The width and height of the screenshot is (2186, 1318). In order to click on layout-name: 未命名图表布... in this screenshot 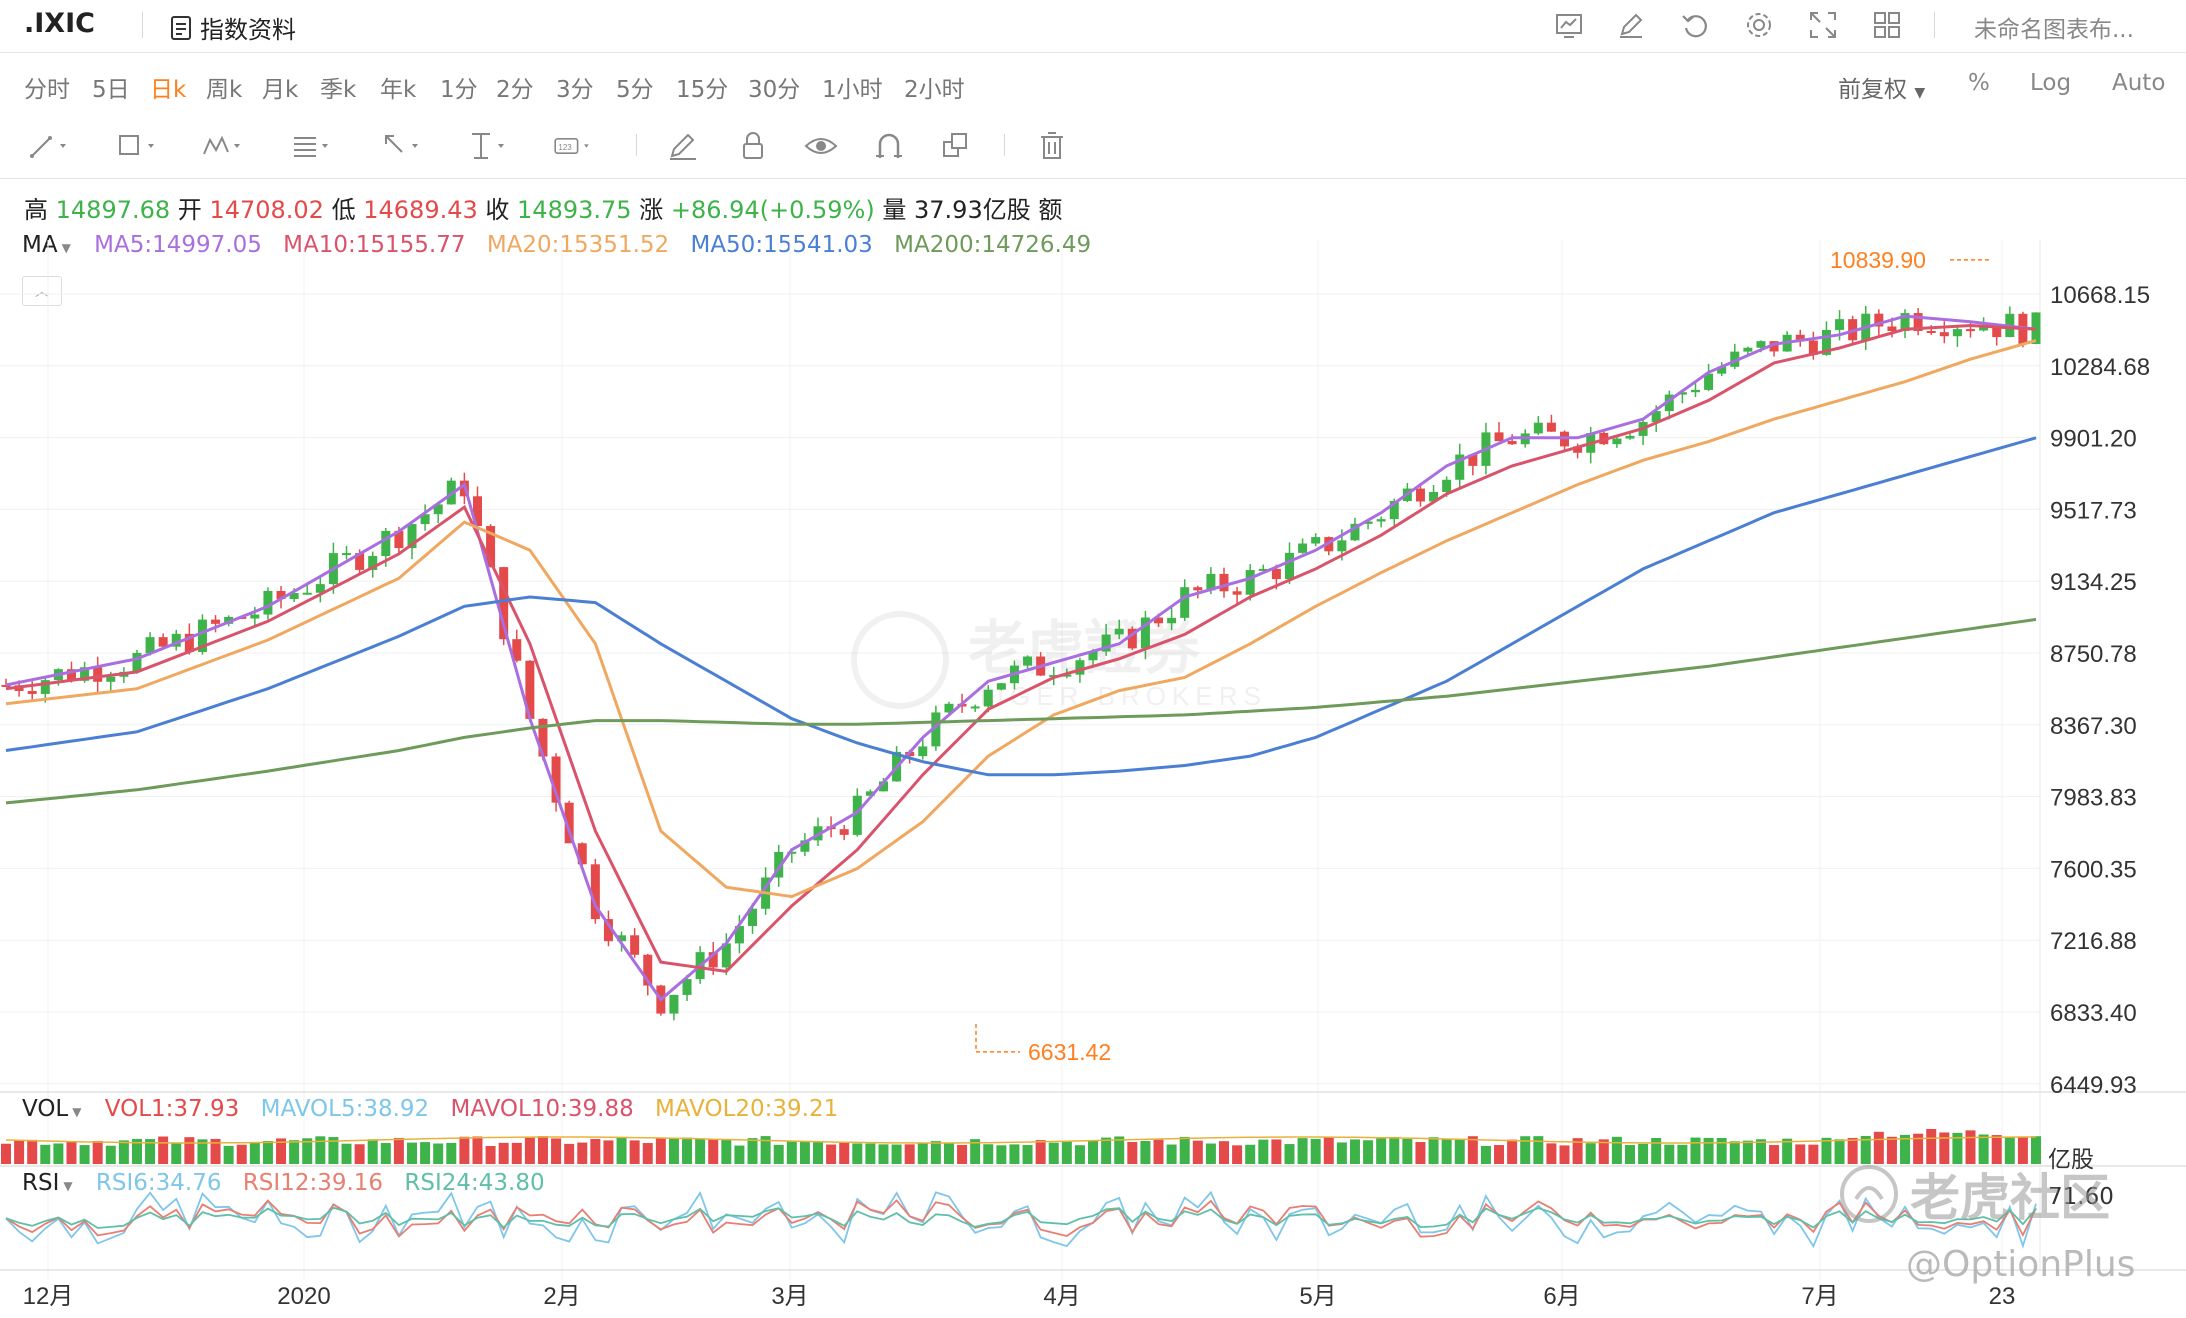, I will do `click(2054, 30)`.